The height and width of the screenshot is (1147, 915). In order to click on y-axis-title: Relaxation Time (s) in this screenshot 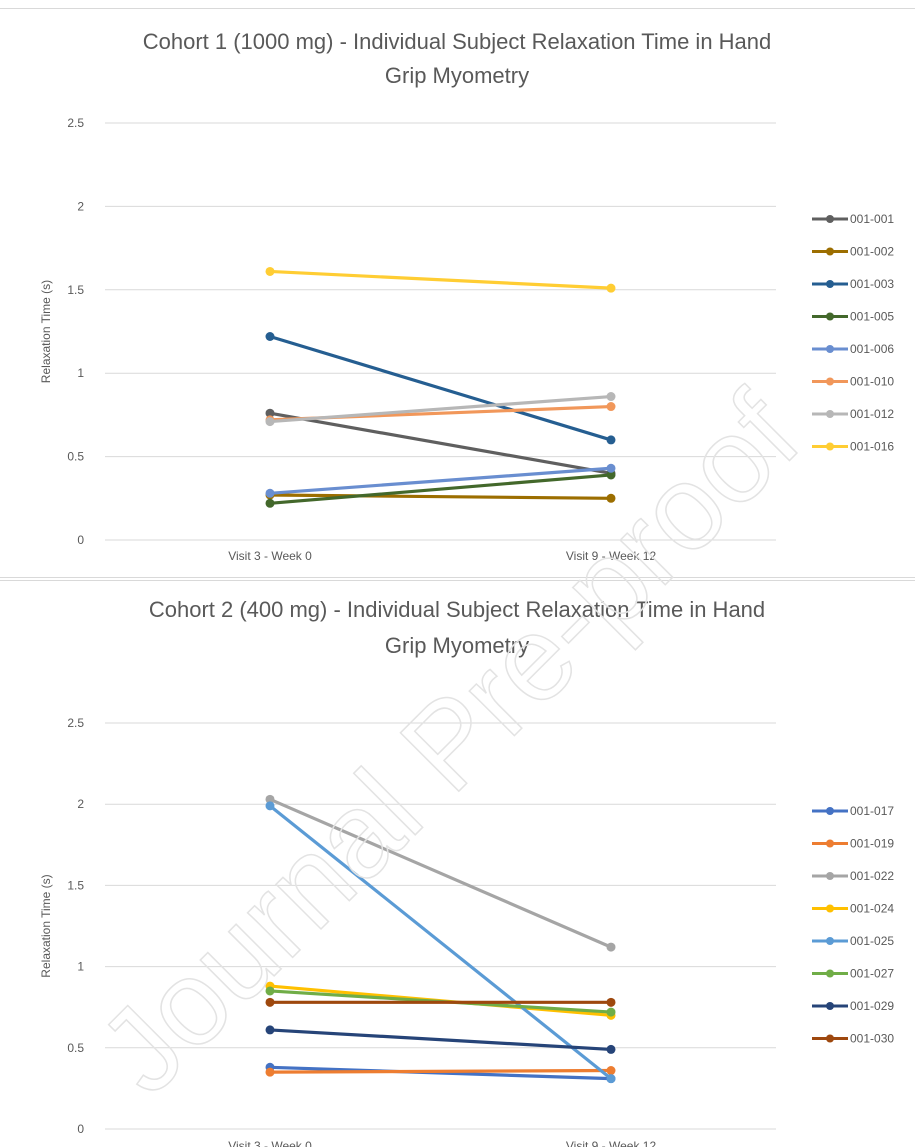, I will do `click(46, 925)`.